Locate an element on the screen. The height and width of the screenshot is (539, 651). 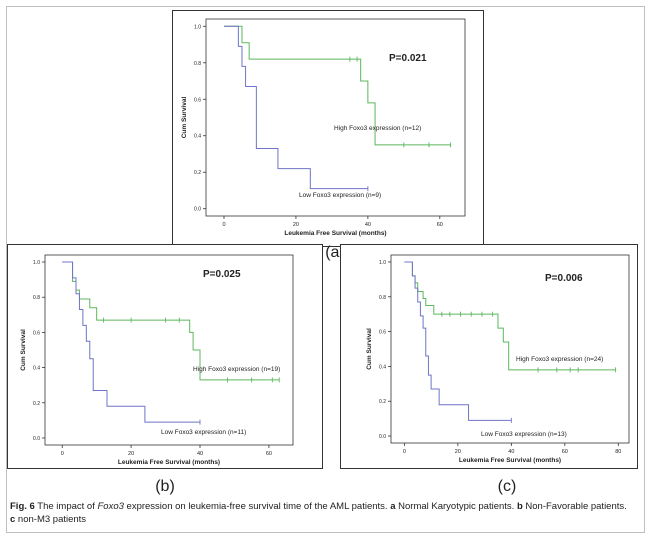
panel-label-a: (a) is located at coordinates (335, 252).